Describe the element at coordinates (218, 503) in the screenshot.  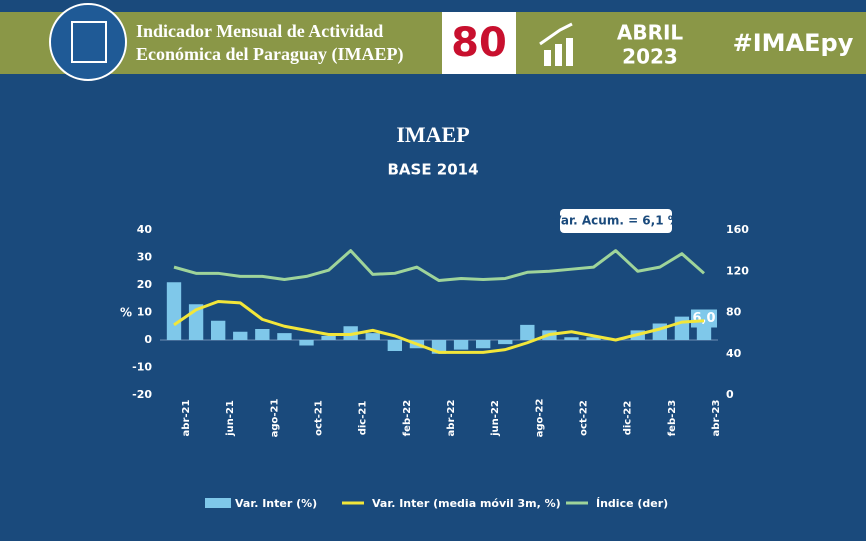
I see `legend-swatch` at that location.